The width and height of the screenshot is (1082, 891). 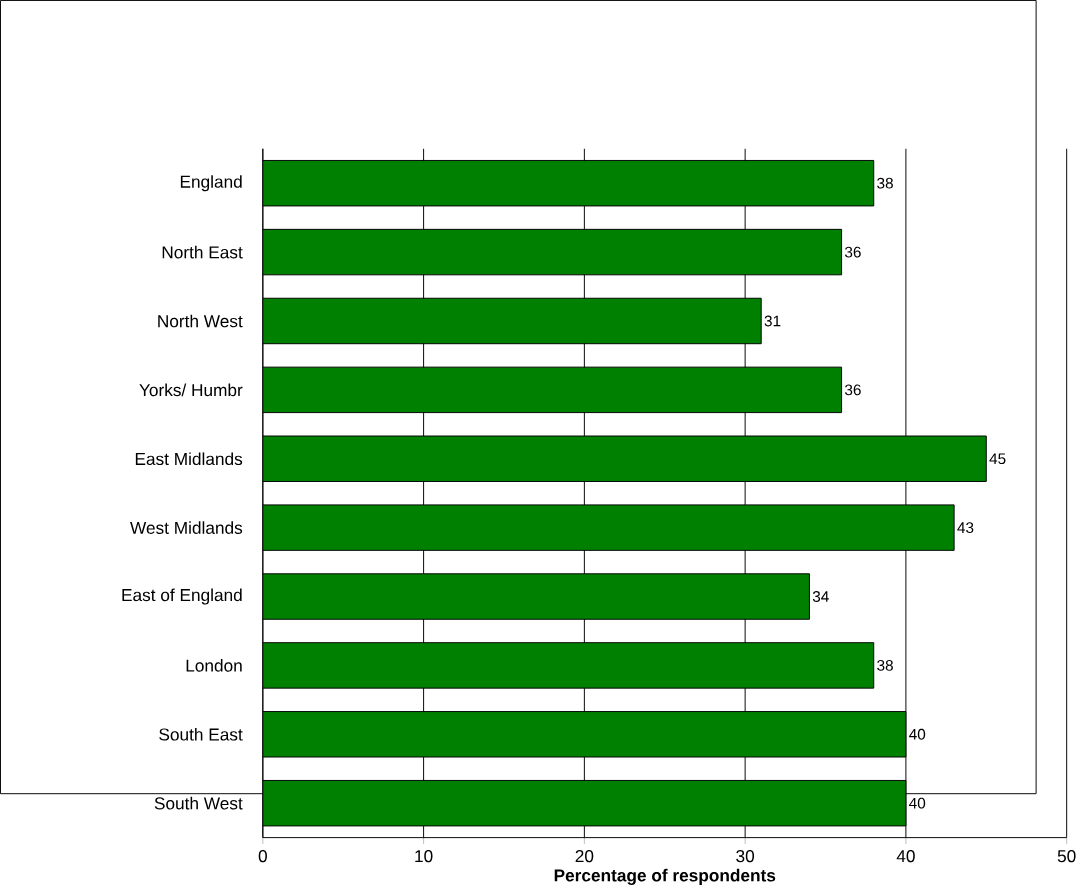 What do you see at coordinates (191, 390) in the screenshot?
I see `y-tick-label: Yorks/ Humbr` at bounding box center [191, 390].